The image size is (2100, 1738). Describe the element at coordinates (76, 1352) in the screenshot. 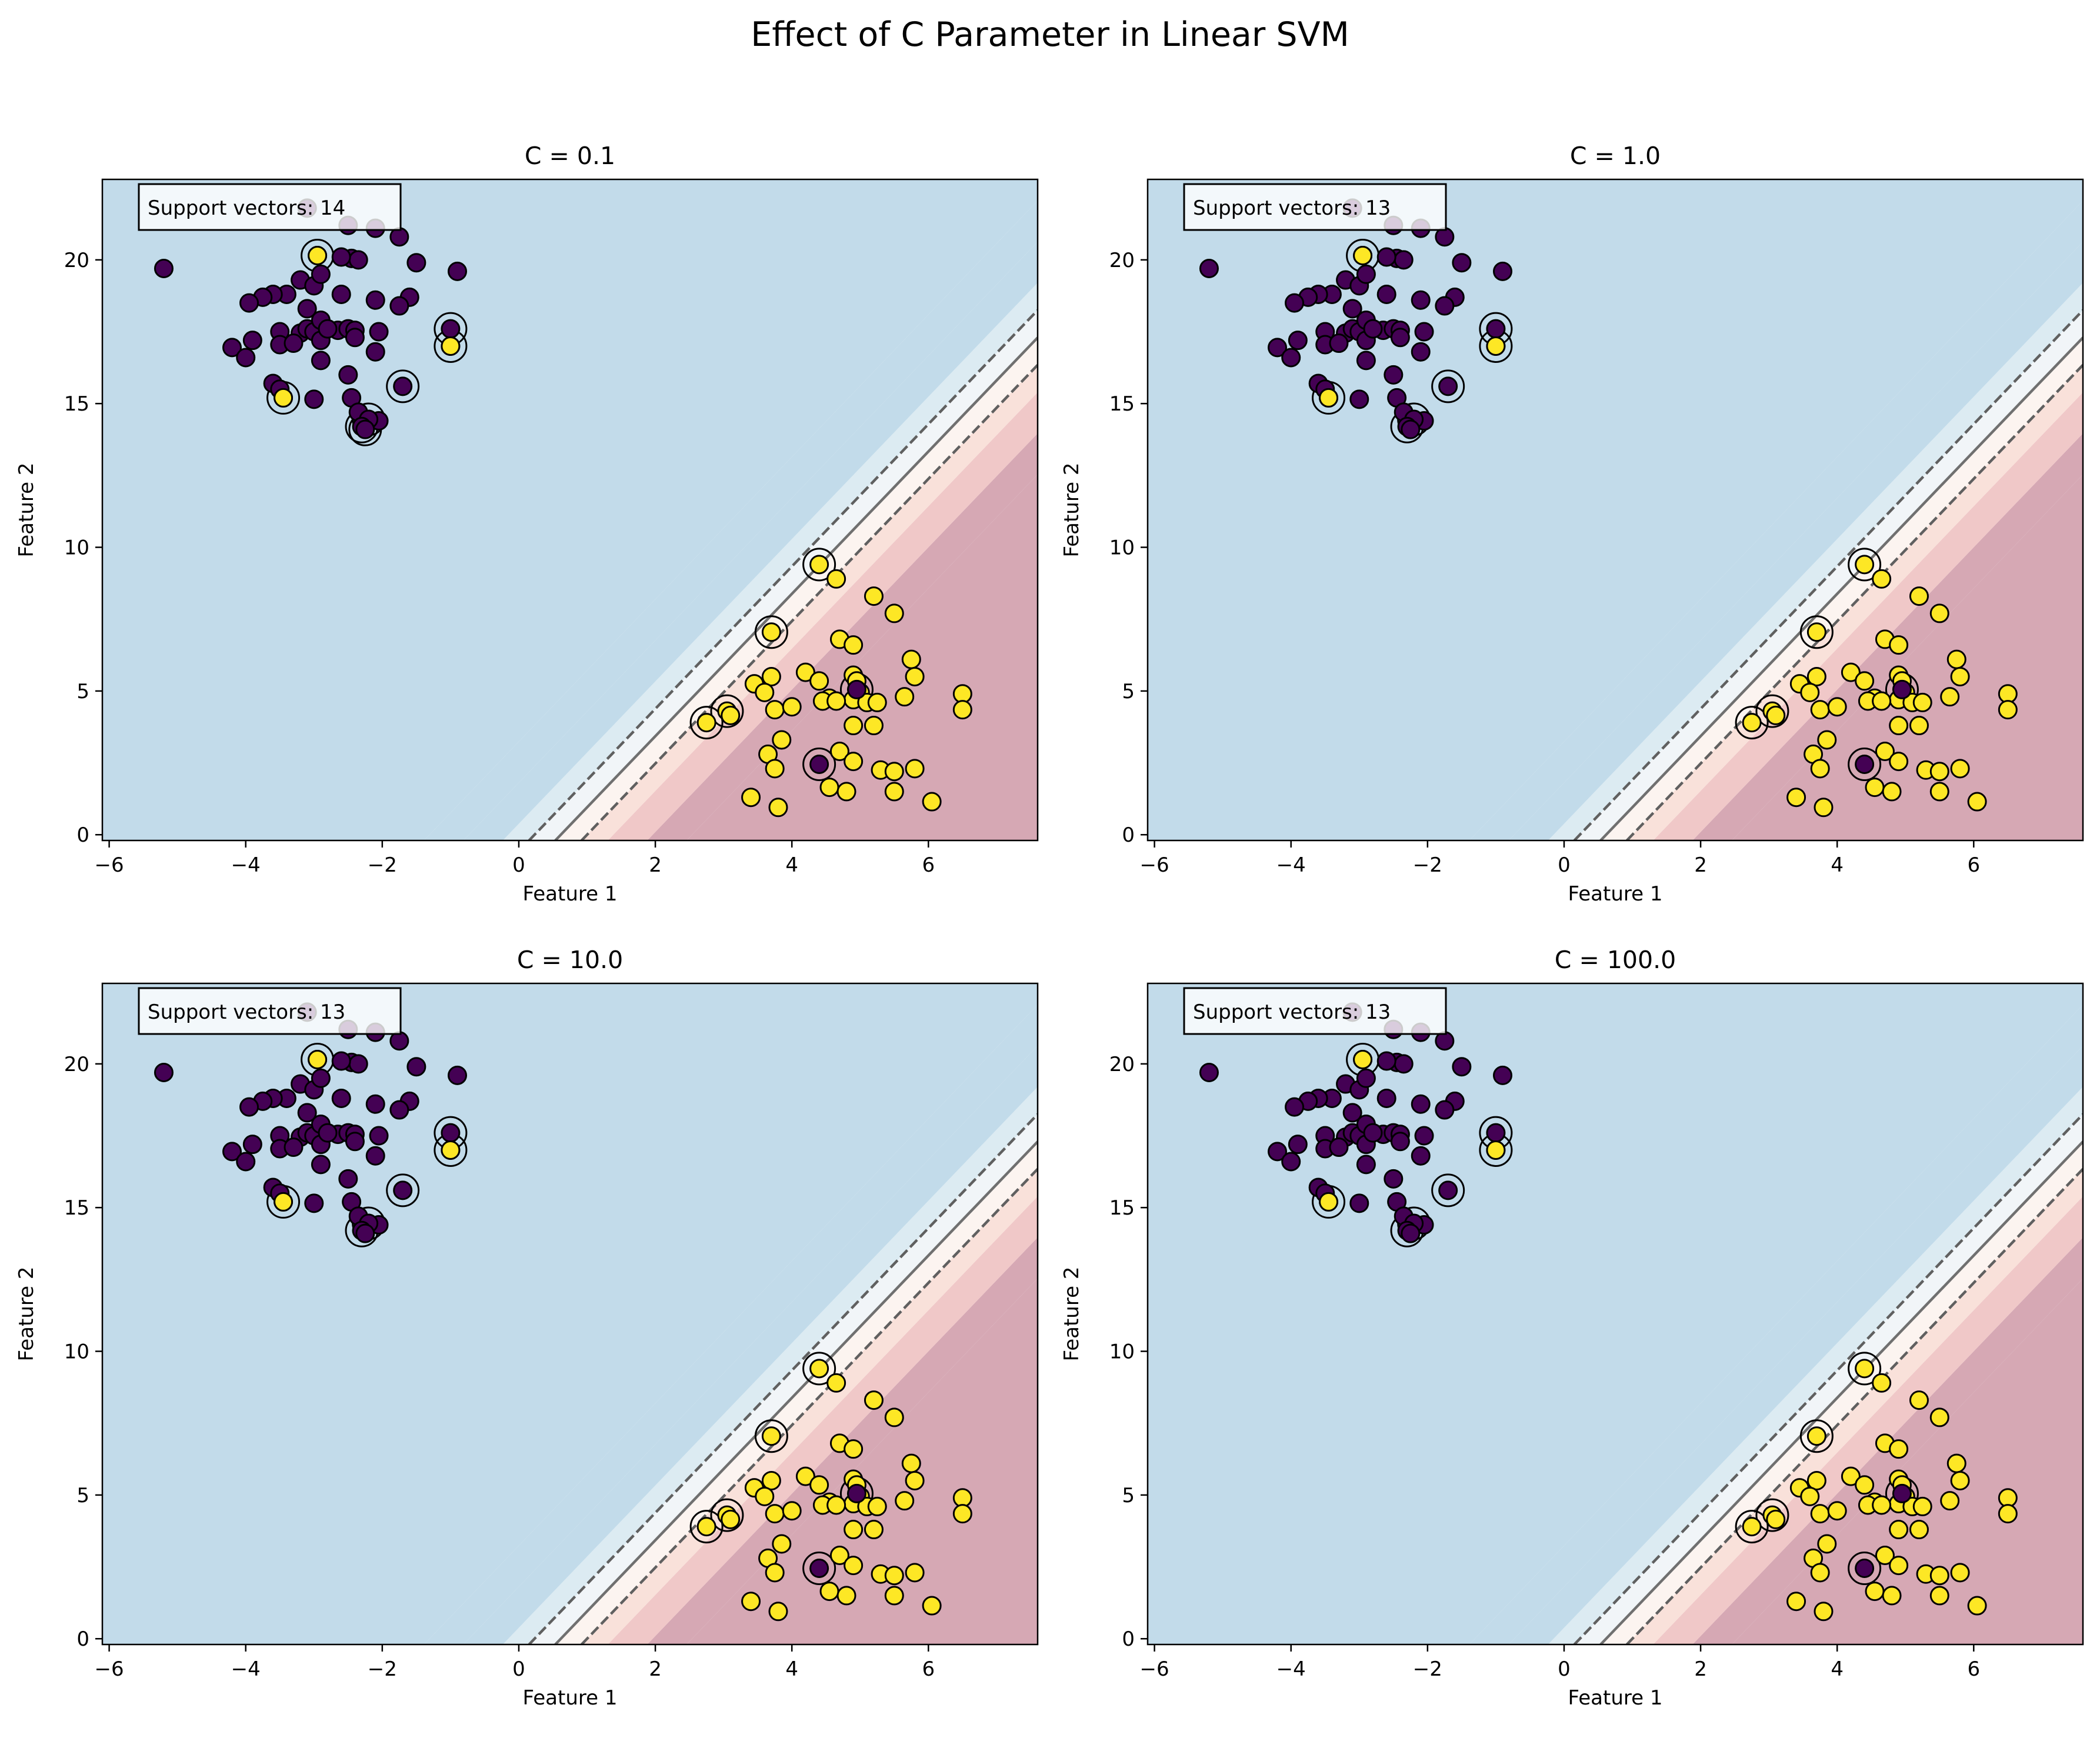

I see `y-tick-label: 10` at that location.